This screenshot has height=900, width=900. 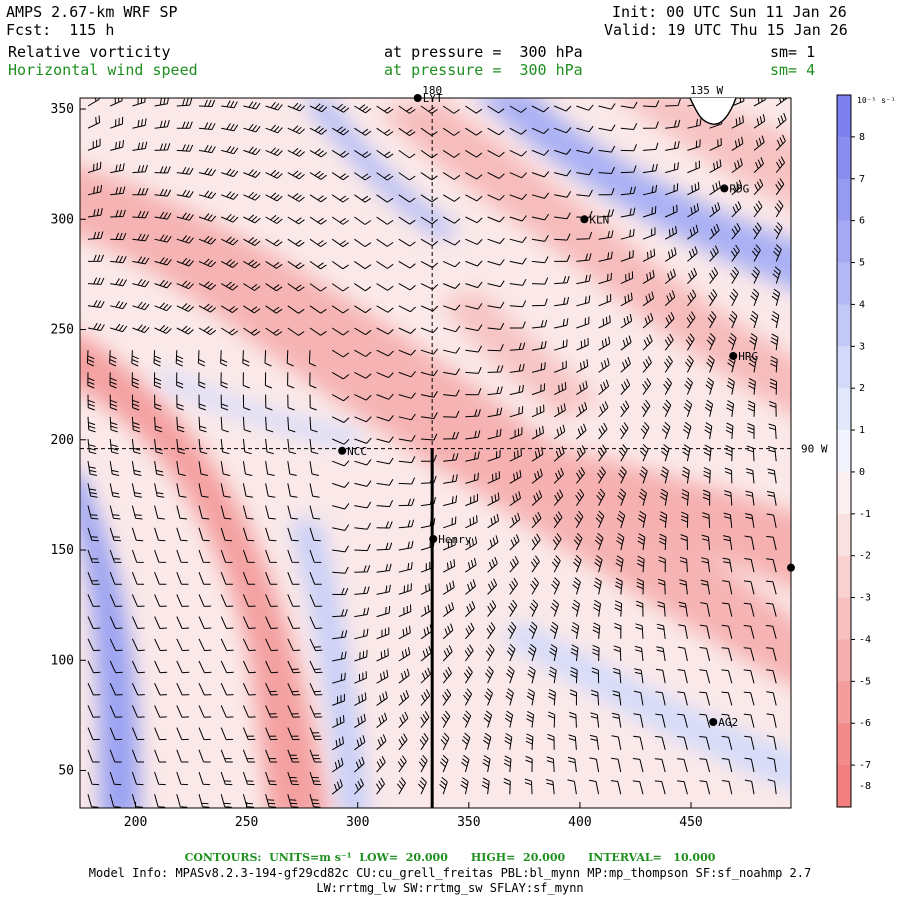 What do you see at coordinates (844, 242) in the screenshot?
I see `colorbar-segment` at bounding box center [844, 242].